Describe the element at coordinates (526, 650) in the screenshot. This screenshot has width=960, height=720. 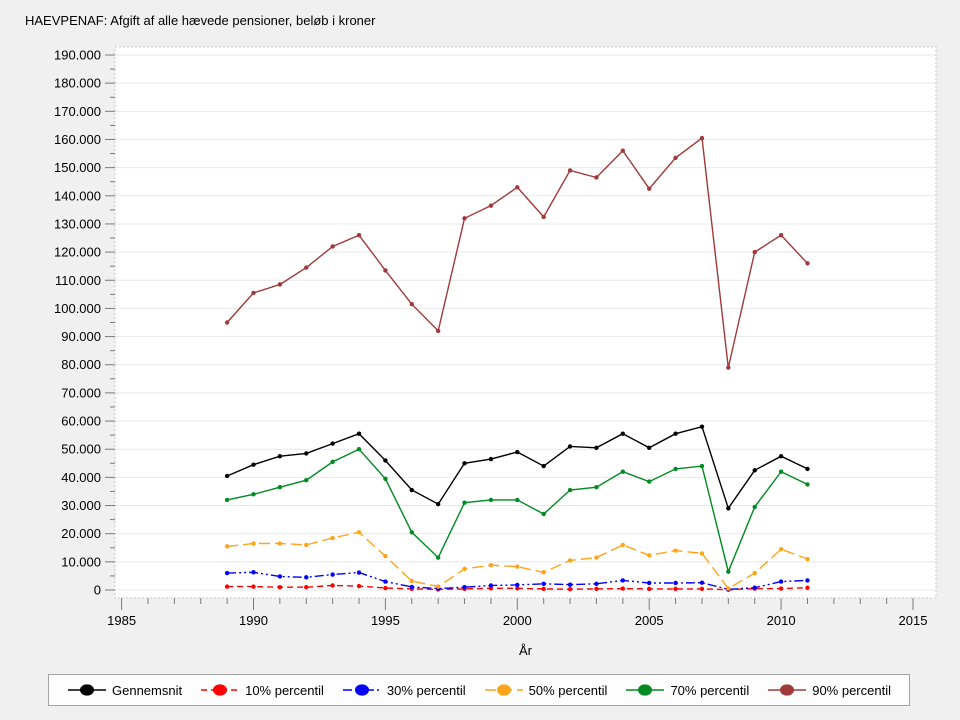
I see `x-axis-label: År` at that location.